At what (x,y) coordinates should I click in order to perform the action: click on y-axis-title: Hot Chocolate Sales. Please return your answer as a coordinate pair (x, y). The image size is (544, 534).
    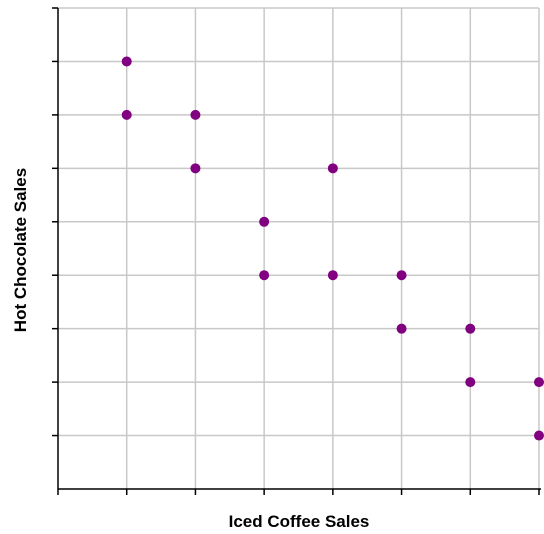
    Looking at the image, I should click on (20, 250).